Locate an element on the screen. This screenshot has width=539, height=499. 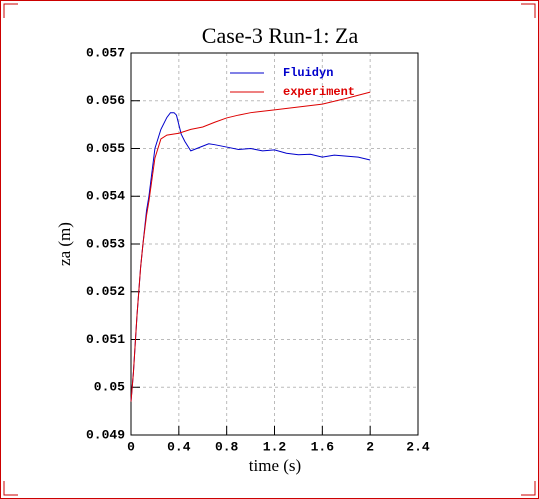
legend-label: experiment is located at coordinates (319, 92).